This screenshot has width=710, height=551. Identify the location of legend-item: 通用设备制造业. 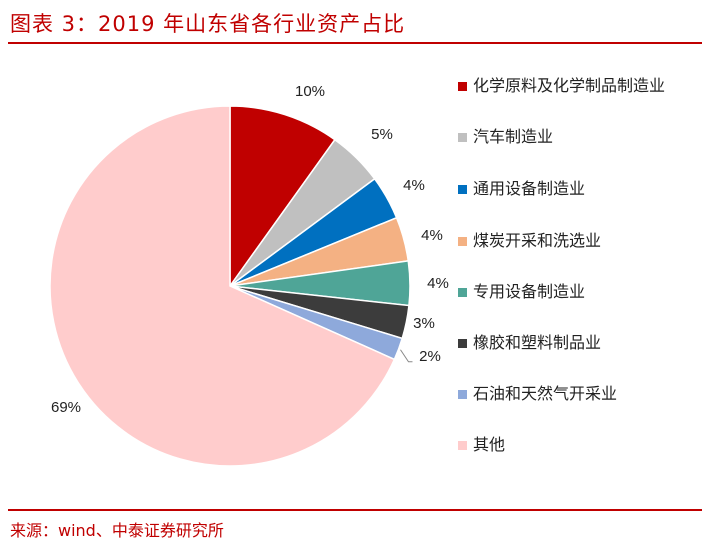
(568, 189).